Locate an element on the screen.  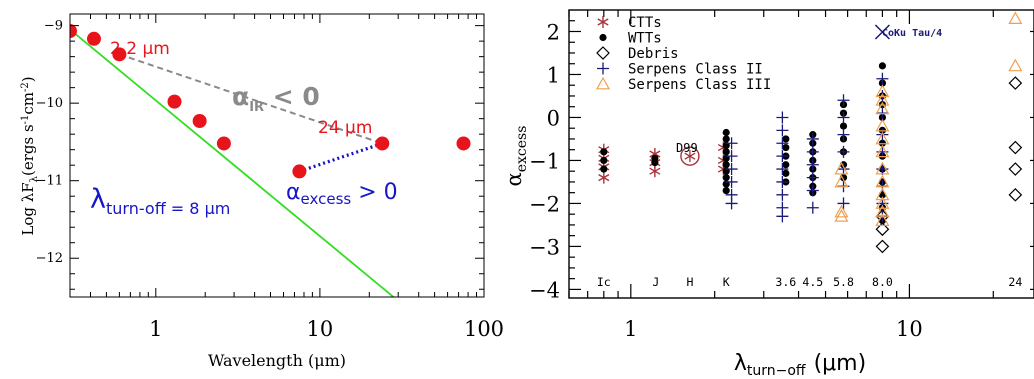
left-x-tick-label: 10 is located at coordinates (320, 329).